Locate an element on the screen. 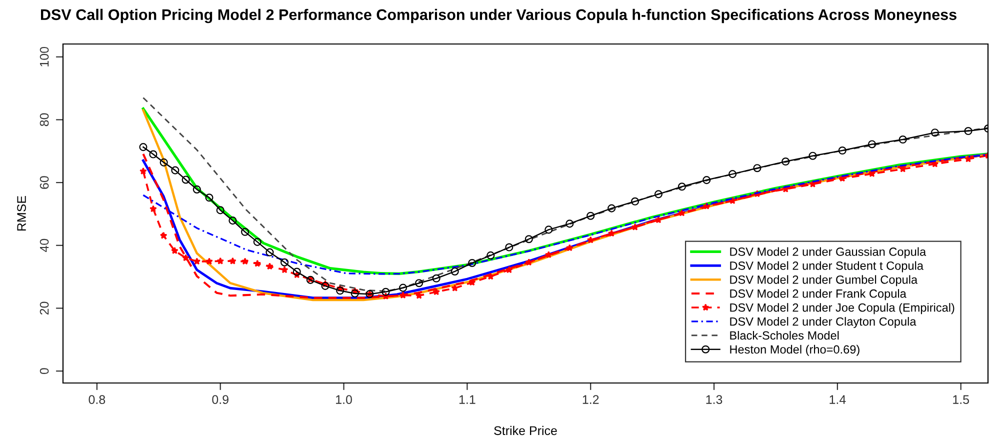 The height and width of the screenshot is (448, 997). y-tick-label: 20 is located at coordinates (44, 308).